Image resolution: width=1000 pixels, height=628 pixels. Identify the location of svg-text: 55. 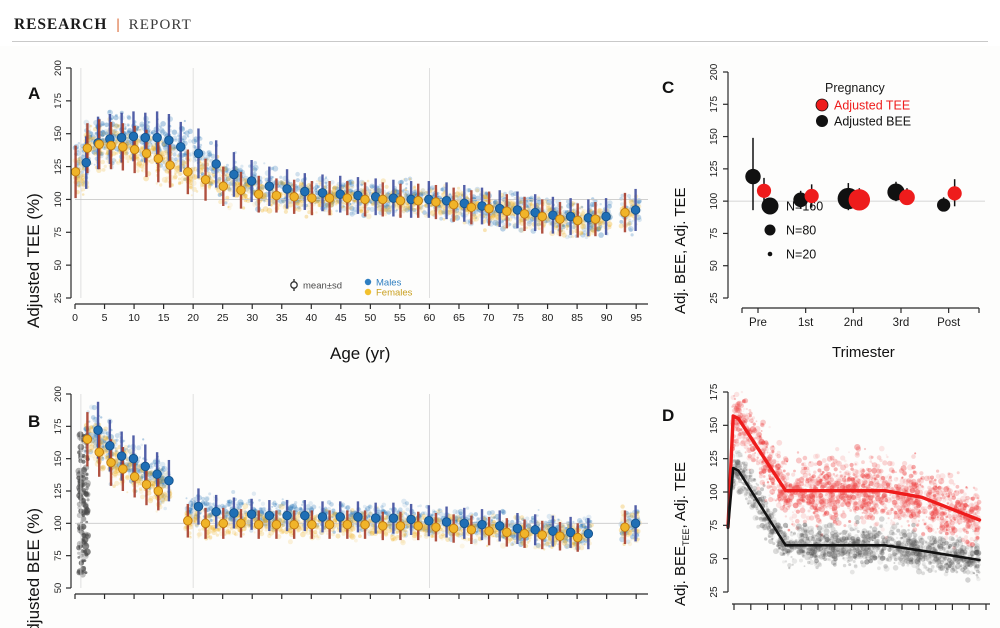
(400, 318).